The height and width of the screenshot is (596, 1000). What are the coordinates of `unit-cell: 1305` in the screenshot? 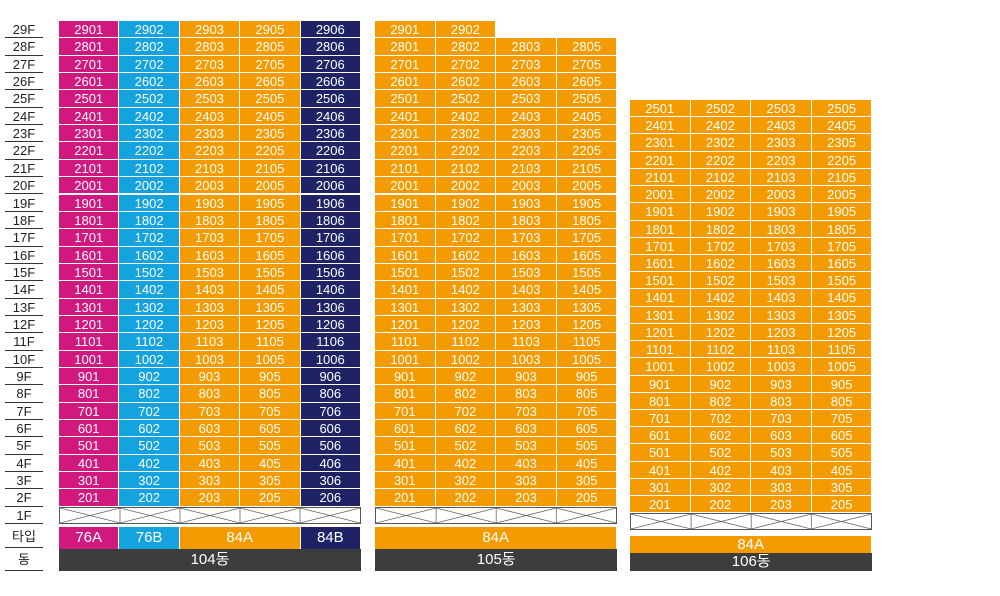 It's located at (842, 315).